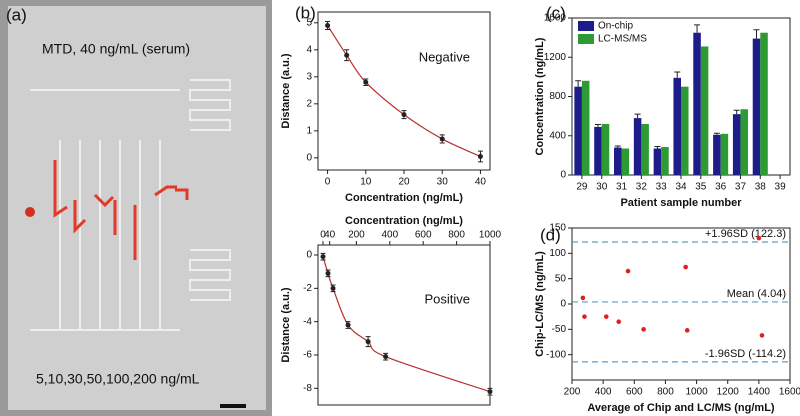 Image resolution: width=800 pixels, height=416 pixels. Describe the element at coordinates (118, 379) in the screenshot. I see `photo-caption: 5,10,30,50,100,200 ng/mL` at that location.